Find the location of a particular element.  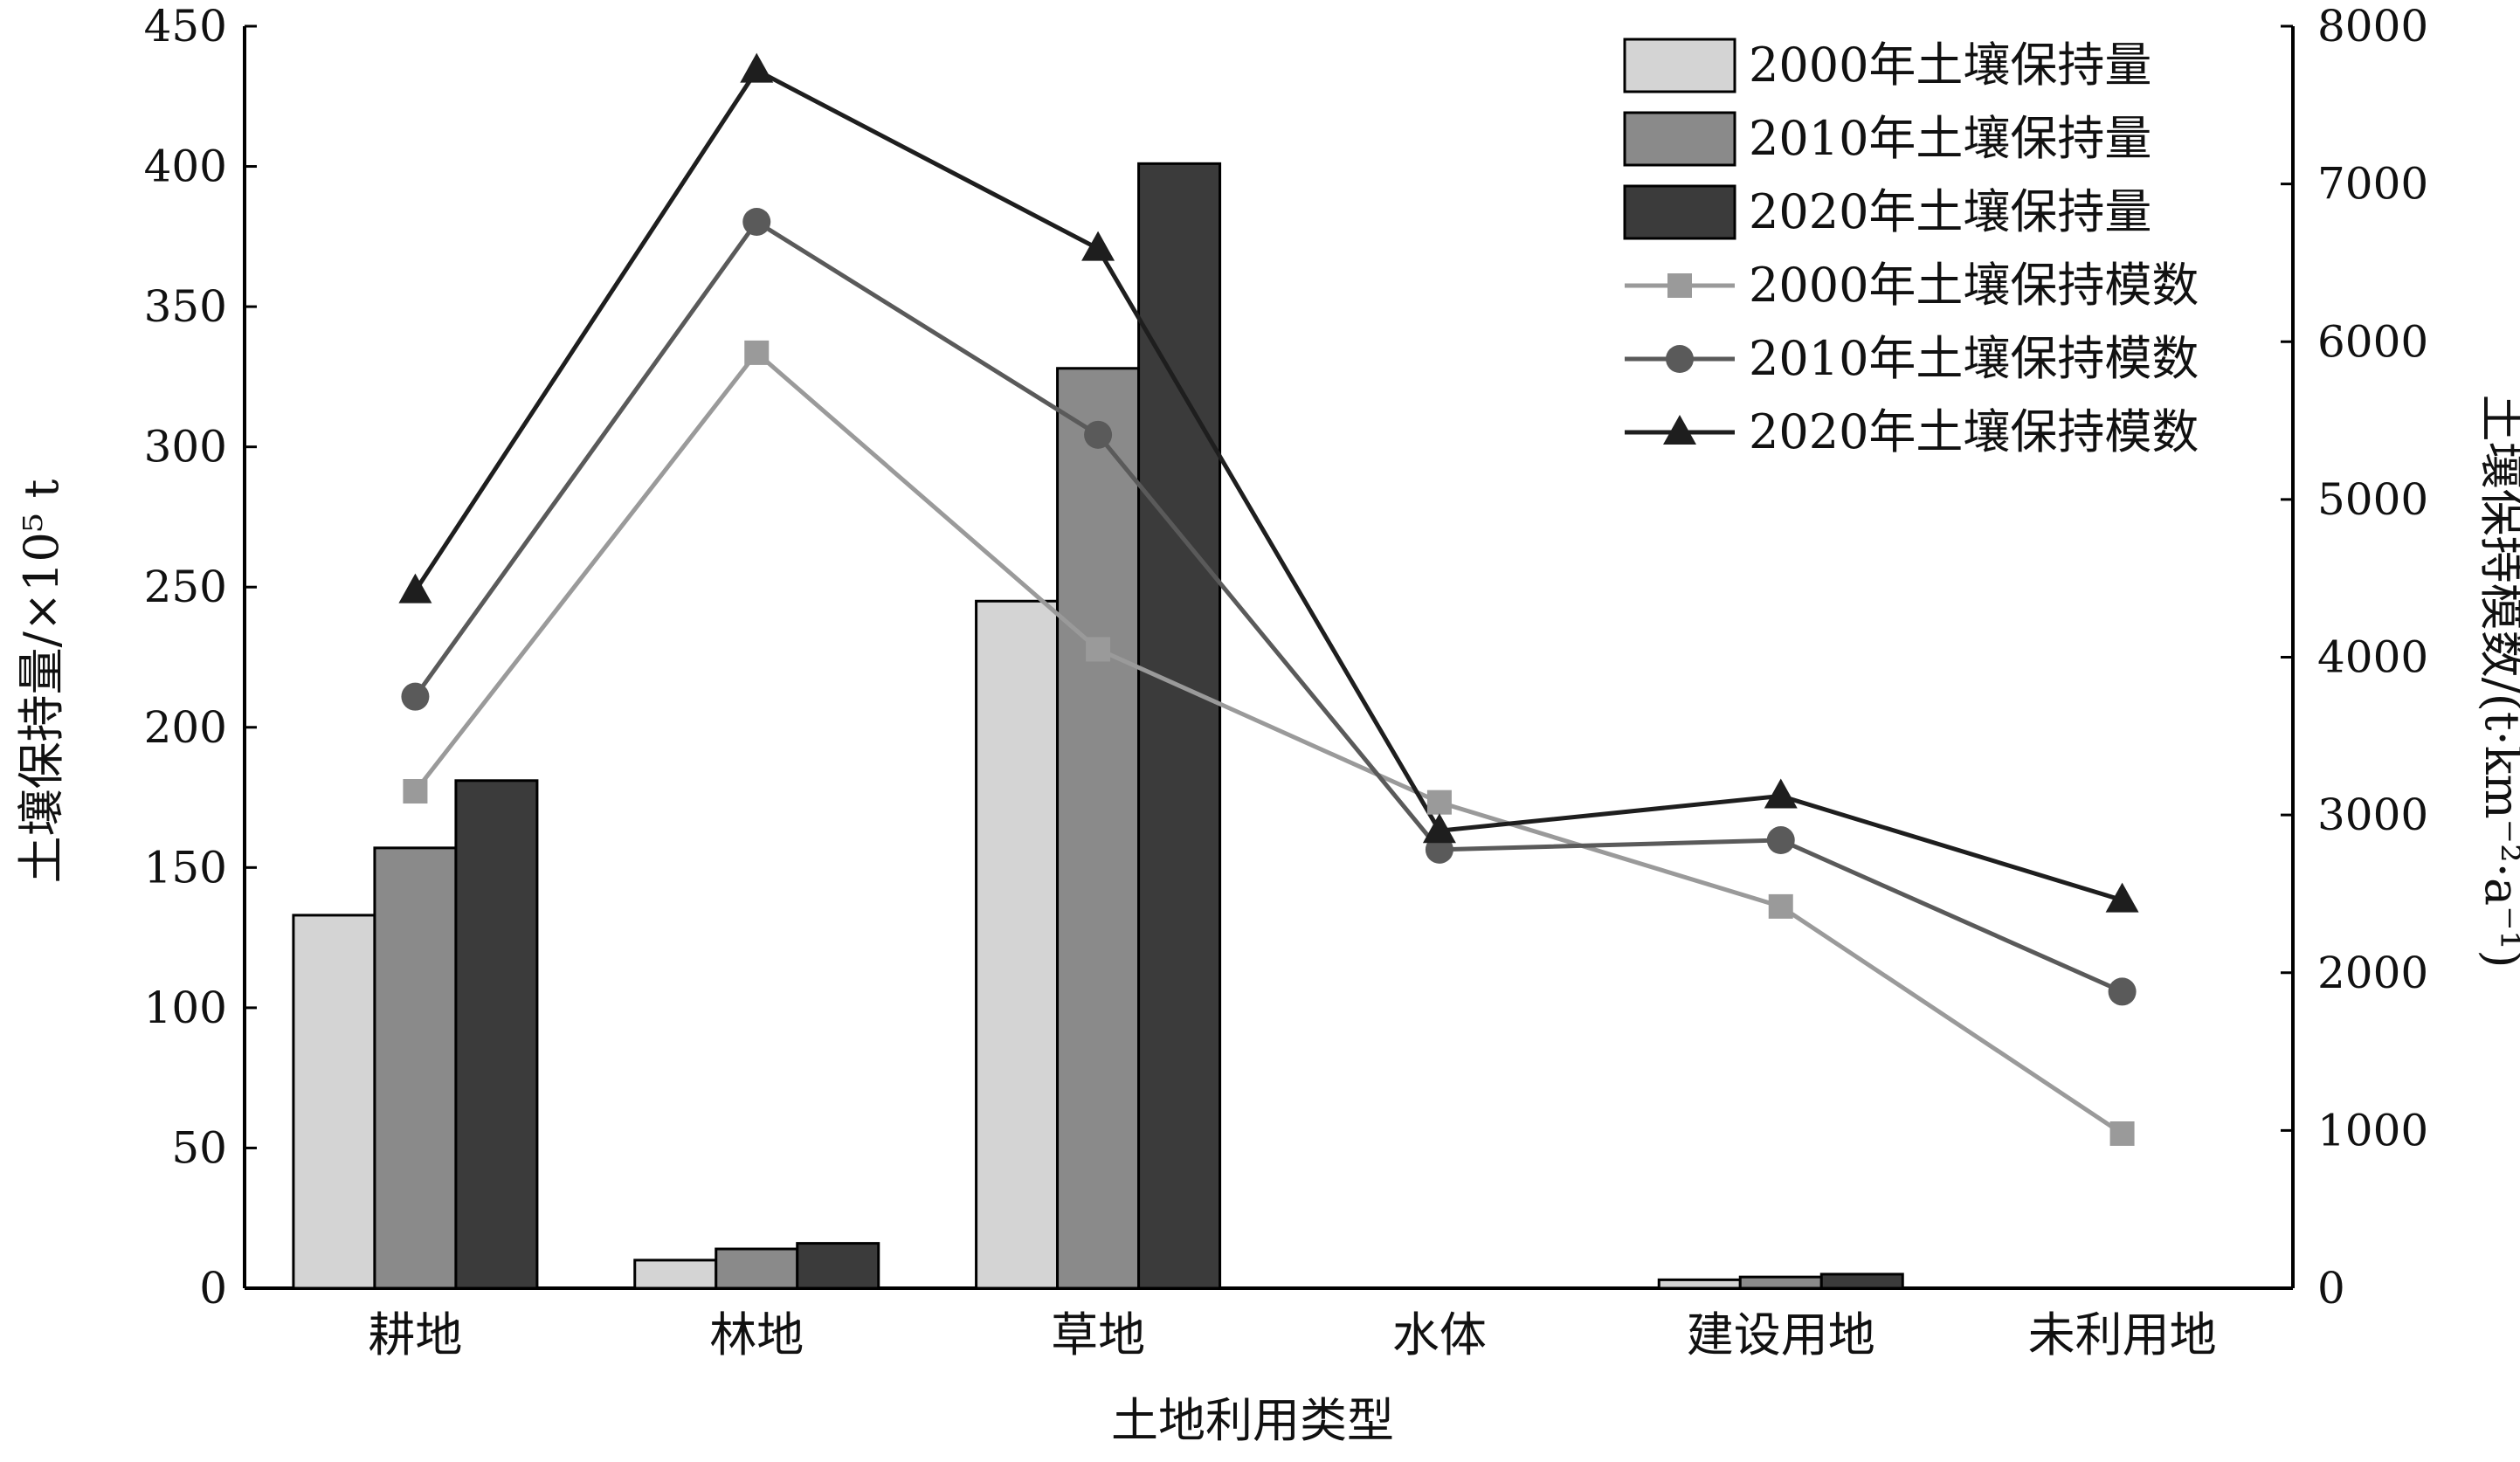

y-tick-label: 50 is located at coordinates (199, 1147).